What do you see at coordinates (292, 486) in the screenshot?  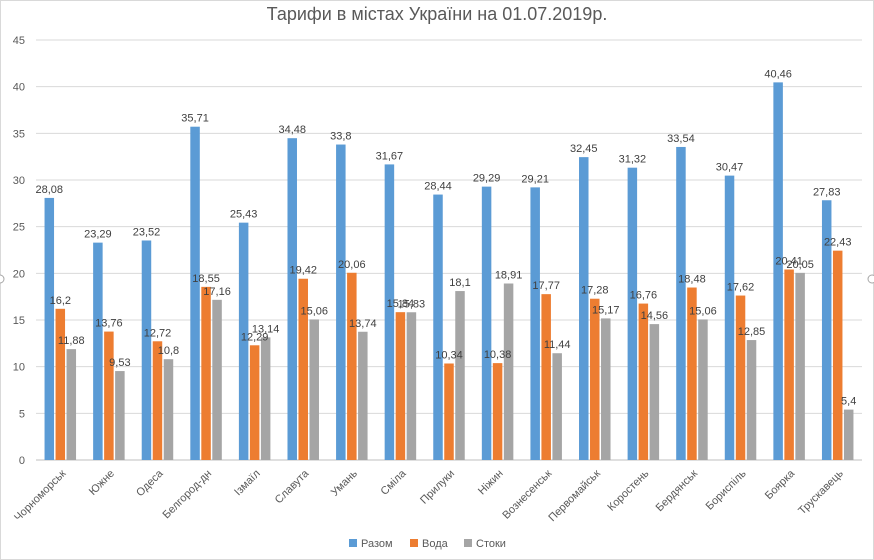 I see `x-tick-label: Славута` at bounding box center [292, 486].